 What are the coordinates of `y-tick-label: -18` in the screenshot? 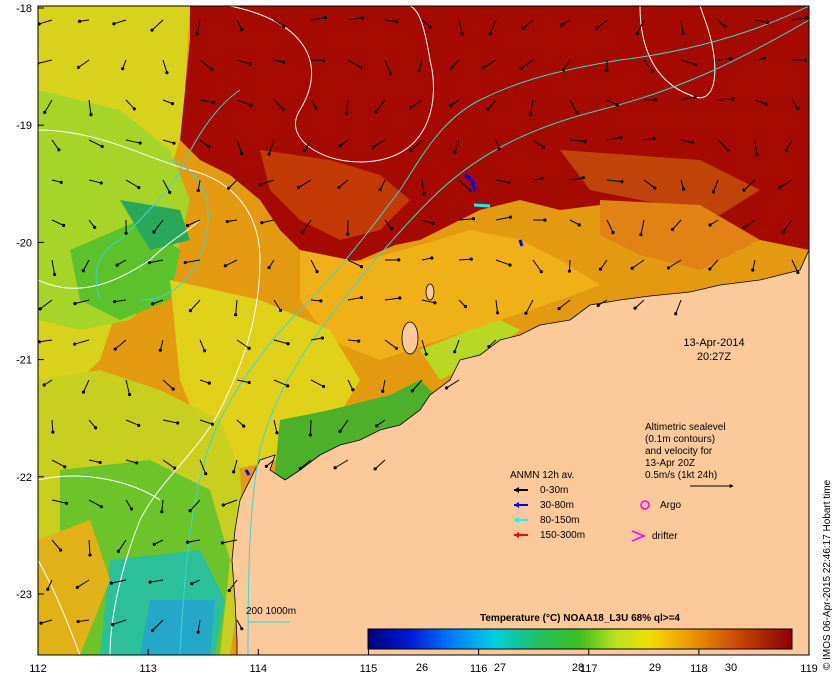 It's located at (24, 9).